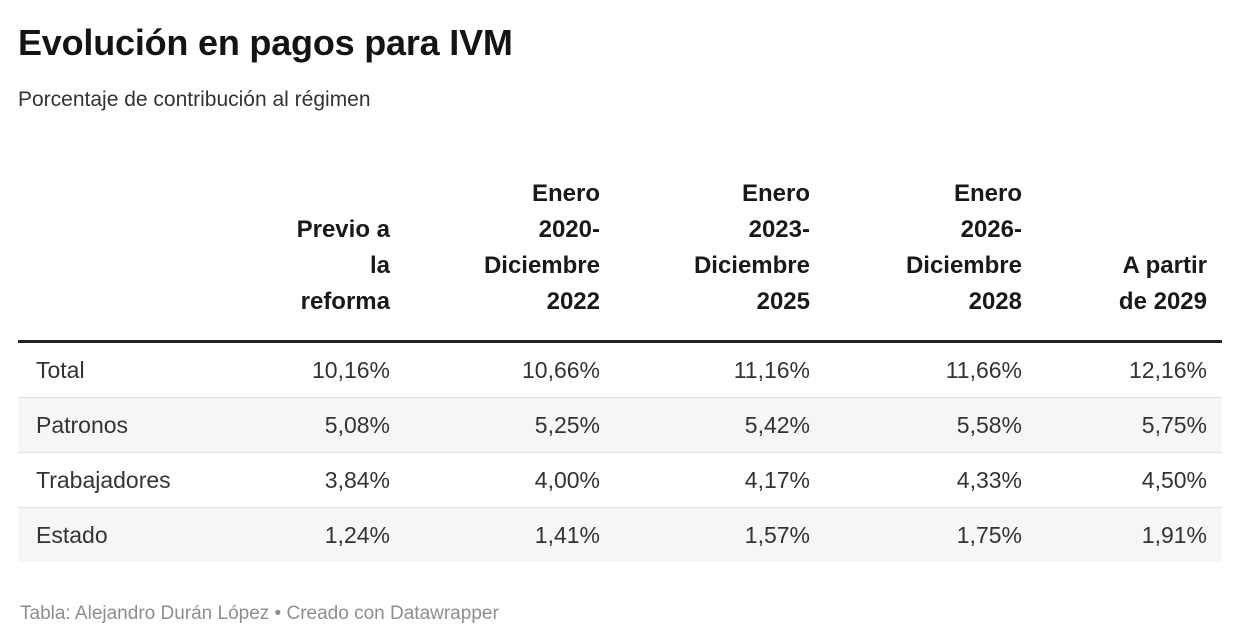 This screenshot has width=1240, height=644. Describe the element at coordinates (720, 535) in the screenshot. I see `value-cell: 1,57%` at that location.